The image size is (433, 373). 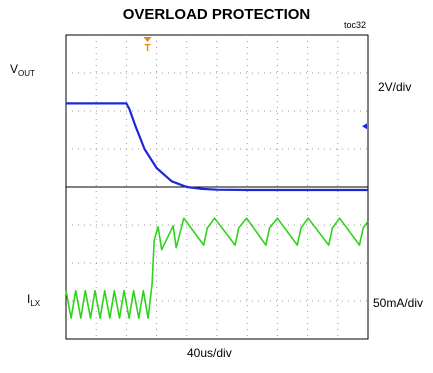 What do you see at coordinates (395, 87) in the screenshot?
I see `vout-scale-label: 2V/div` at bounding box center [395, 87].